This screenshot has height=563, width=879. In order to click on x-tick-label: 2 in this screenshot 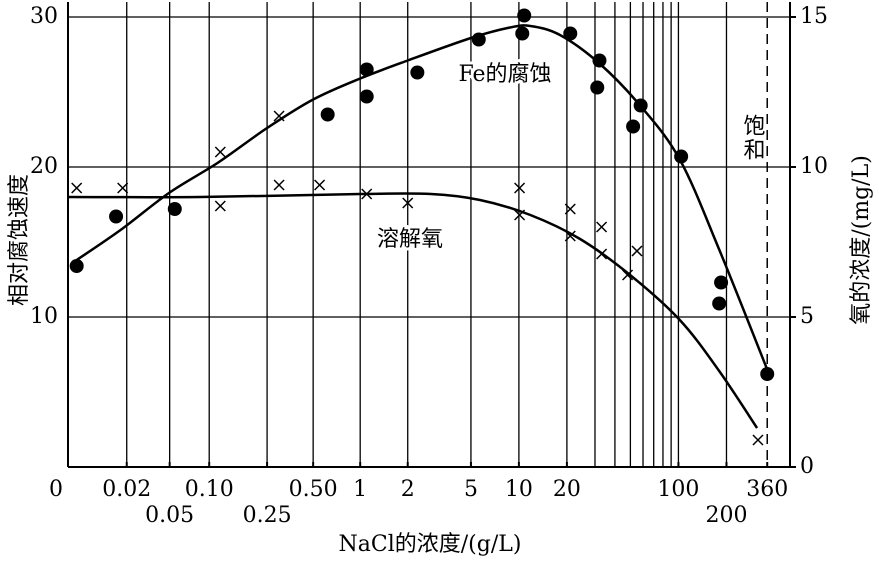, I will do `click(408, 489)`.